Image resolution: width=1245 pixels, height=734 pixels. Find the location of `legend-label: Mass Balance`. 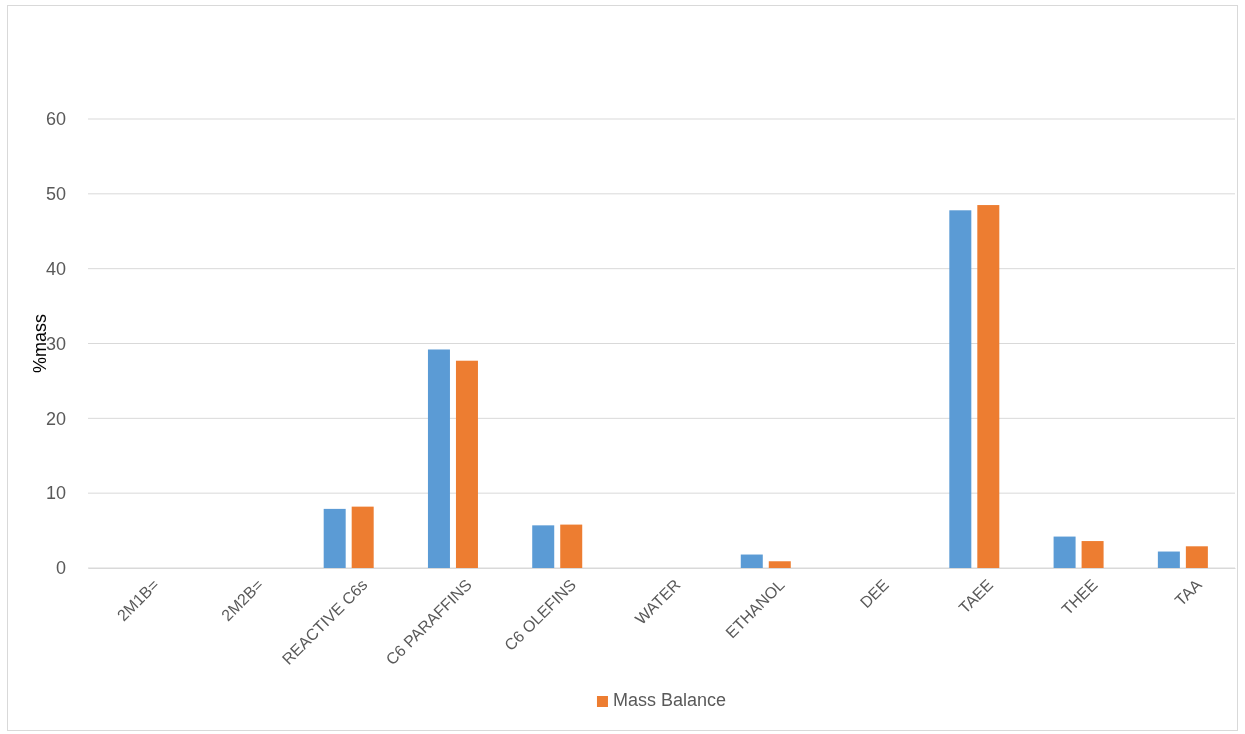

legend-label: Mass Balance is located at coordinates (669, 700).